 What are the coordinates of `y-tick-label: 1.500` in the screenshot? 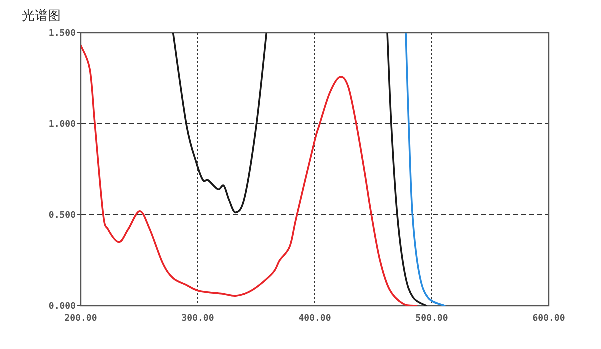 It's located at (62, 34).